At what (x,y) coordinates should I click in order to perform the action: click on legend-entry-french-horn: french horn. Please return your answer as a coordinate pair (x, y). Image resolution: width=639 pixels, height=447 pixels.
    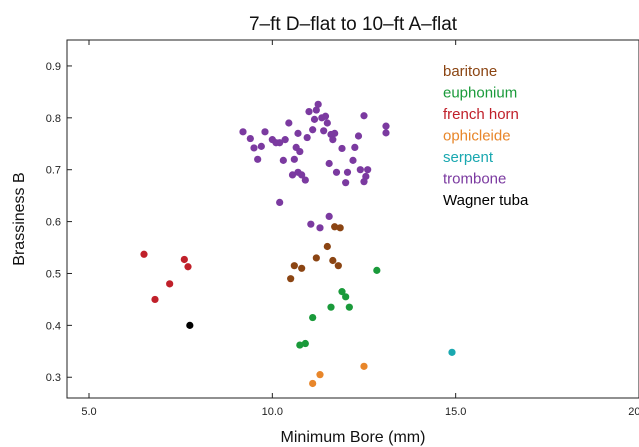
    Looking at the image, I should click on (481, 114).